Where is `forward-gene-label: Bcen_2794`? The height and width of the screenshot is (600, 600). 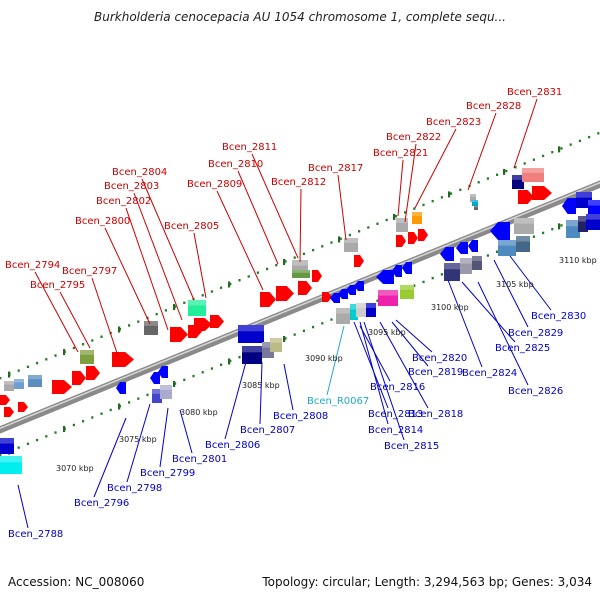 forward-gene-label: Bcen_2794 is located at coordinates (32, 265).